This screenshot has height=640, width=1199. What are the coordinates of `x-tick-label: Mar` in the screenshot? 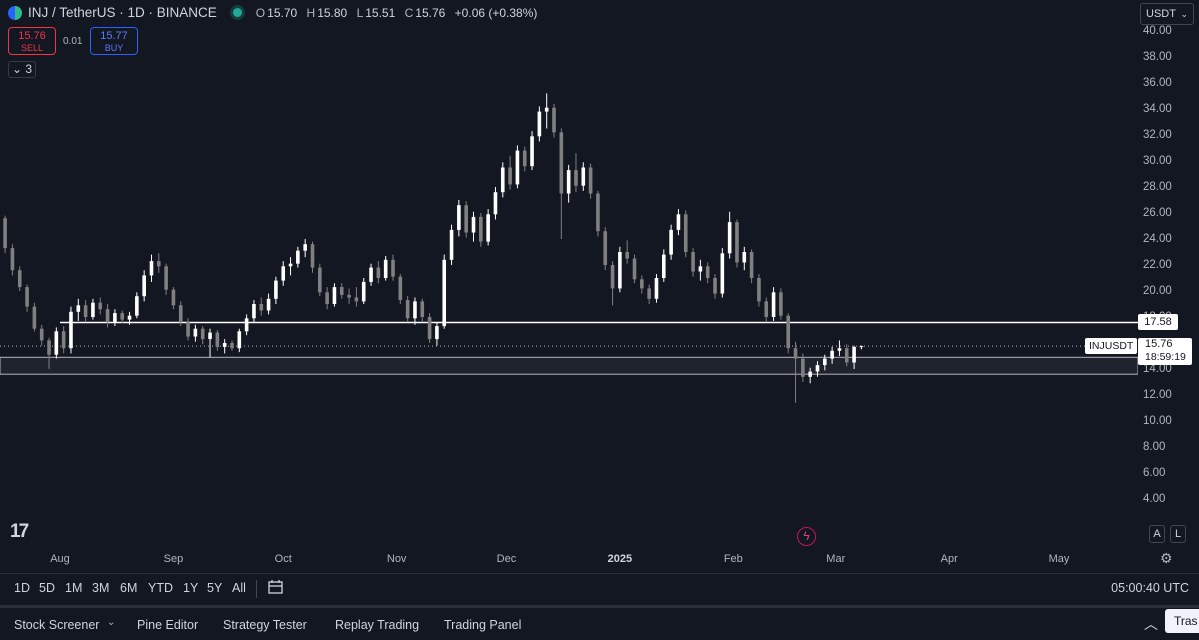 It's located at (836, 559).